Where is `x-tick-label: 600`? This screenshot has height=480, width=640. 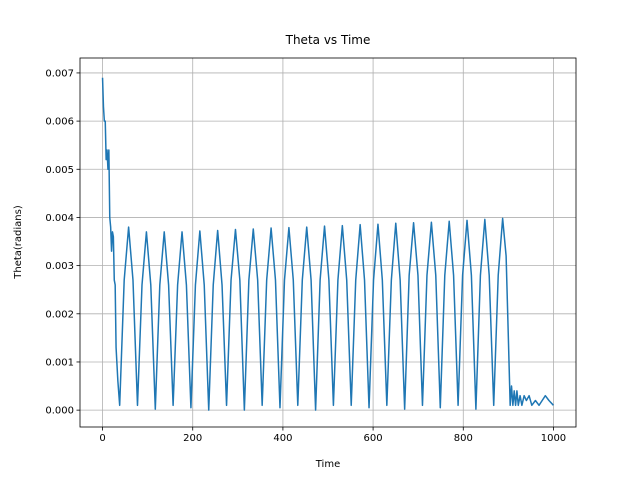 x-tick-label: 600 is located at coordinates (373, 438).